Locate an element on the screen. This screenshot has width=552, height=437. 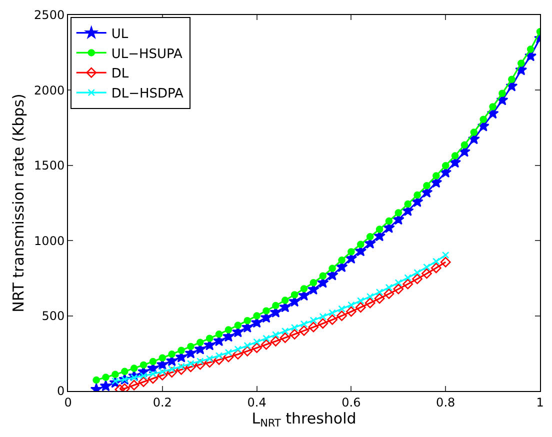
legend-label: DL is located at coordinates (120, 74).